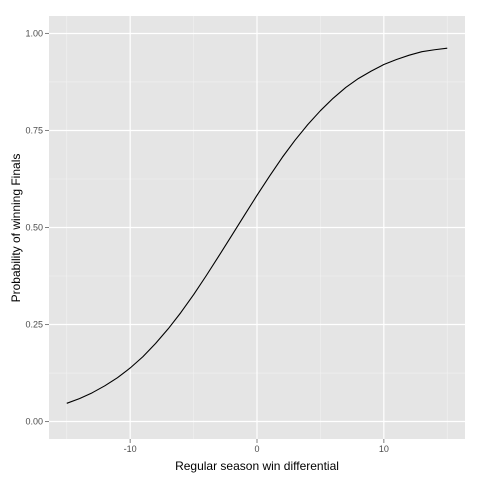 Image resolution: width=480 pixels, height=480 pixels. I want to click on y-axis-title: Probability of winning Finals, so click(16, 228).